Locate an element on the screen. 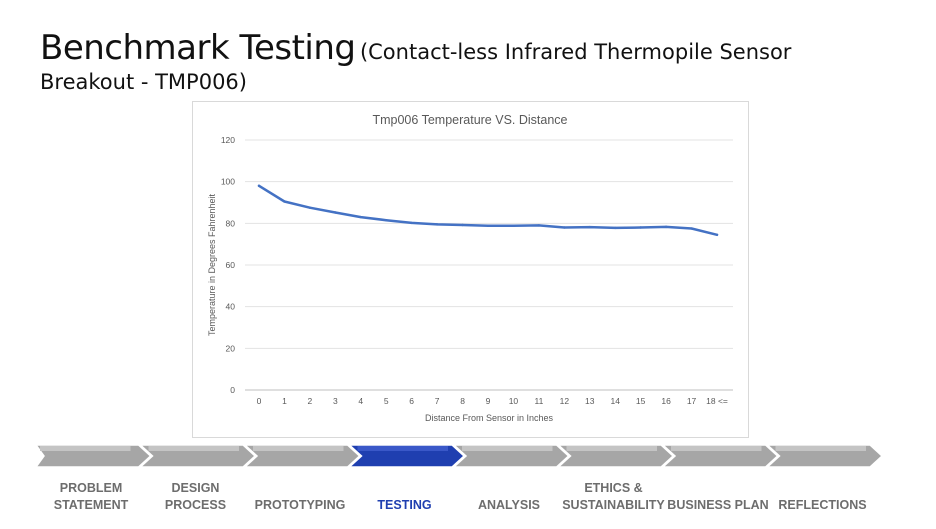  x-tick-label: 6 is located at coordinates (411, 401).